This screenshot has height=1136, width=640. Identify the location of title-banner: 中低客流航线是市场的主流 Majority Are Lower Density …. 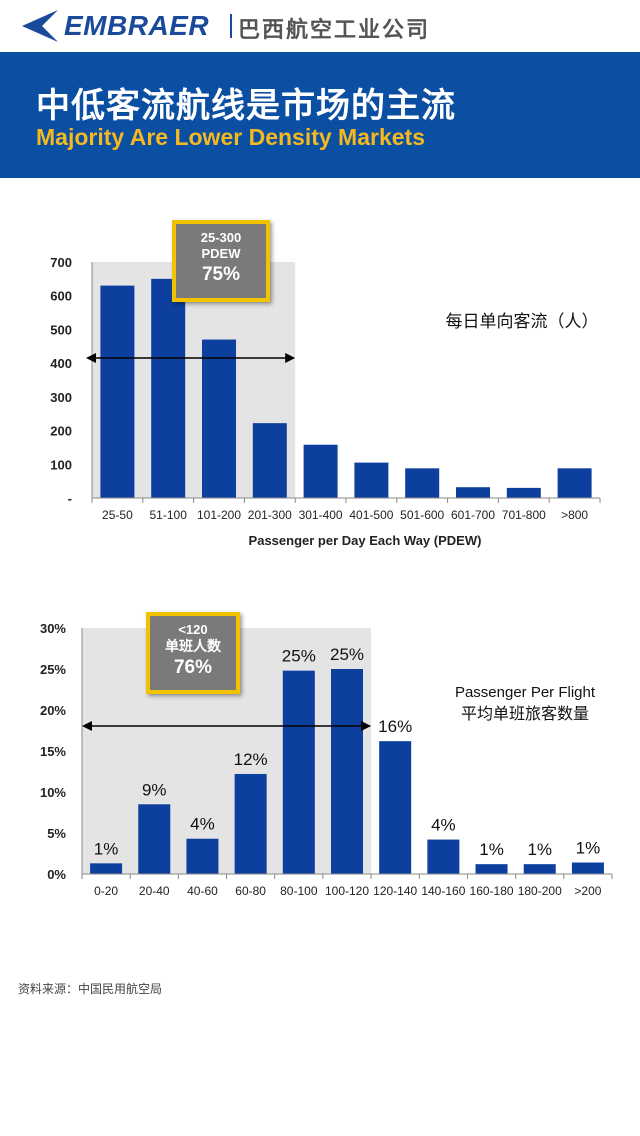
(320, 115).